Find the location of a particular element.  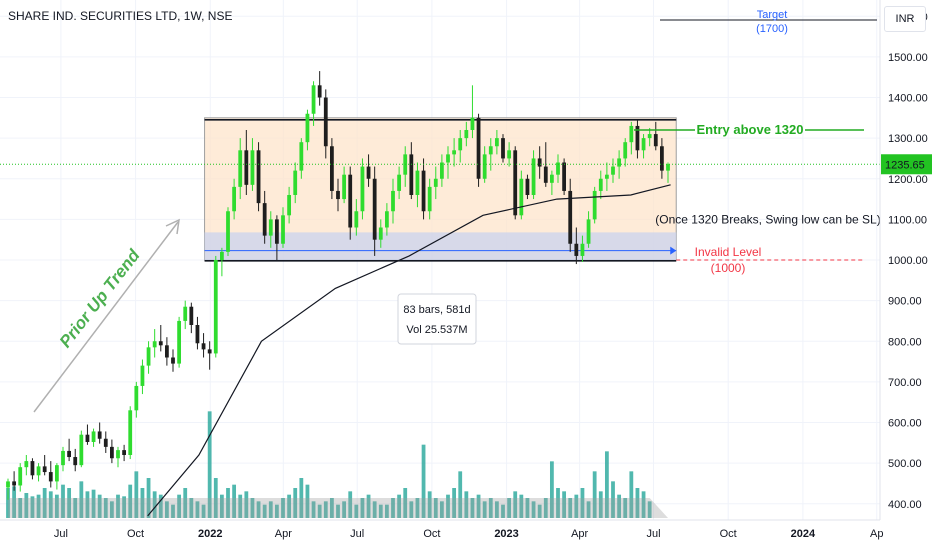

trend-arrow-head is located at coordinates (172, 226).